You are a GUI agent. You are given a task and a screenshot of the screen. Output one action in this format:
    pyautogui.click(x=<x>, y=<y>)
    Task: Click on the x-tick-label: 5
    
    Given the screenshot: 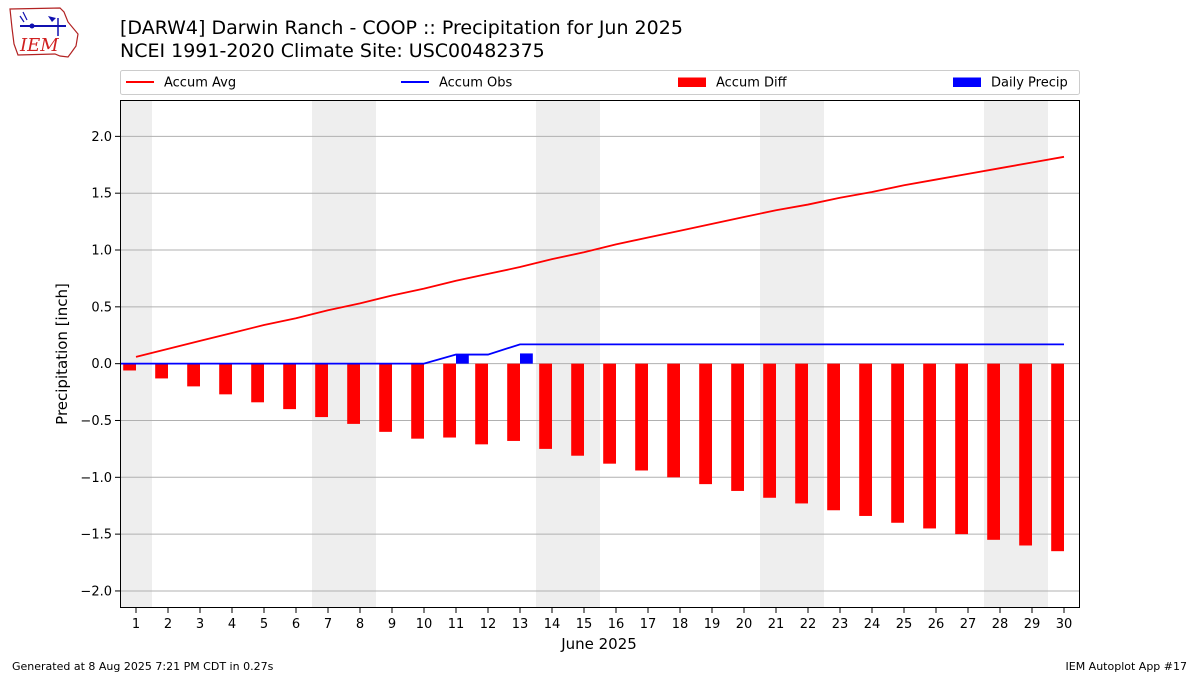 What is the action you would take?
    pyautogui.click(x=264, y=624)
    